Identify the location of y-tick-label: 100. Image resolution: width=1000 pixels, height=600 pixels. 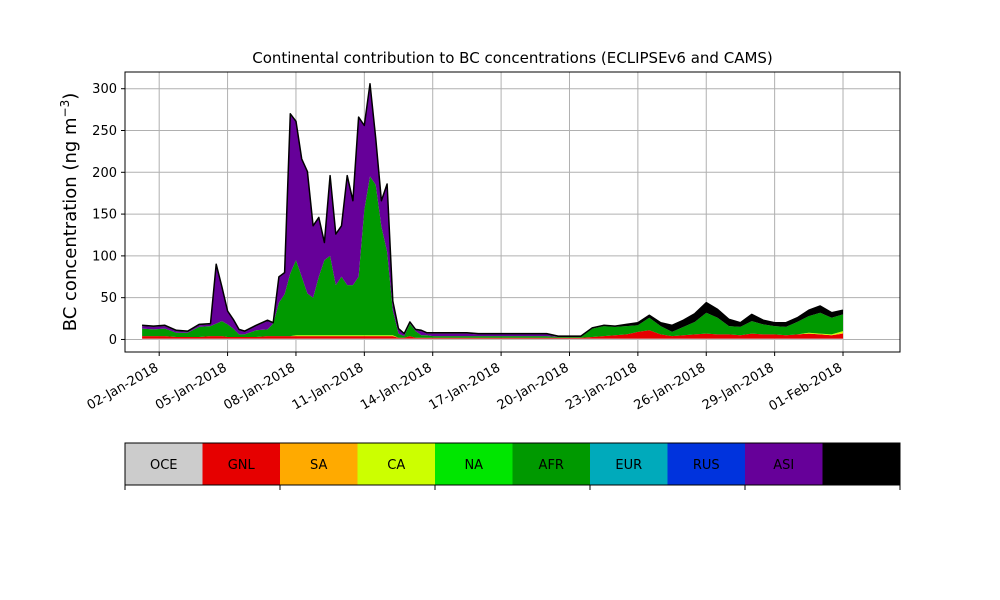
(104, 256).